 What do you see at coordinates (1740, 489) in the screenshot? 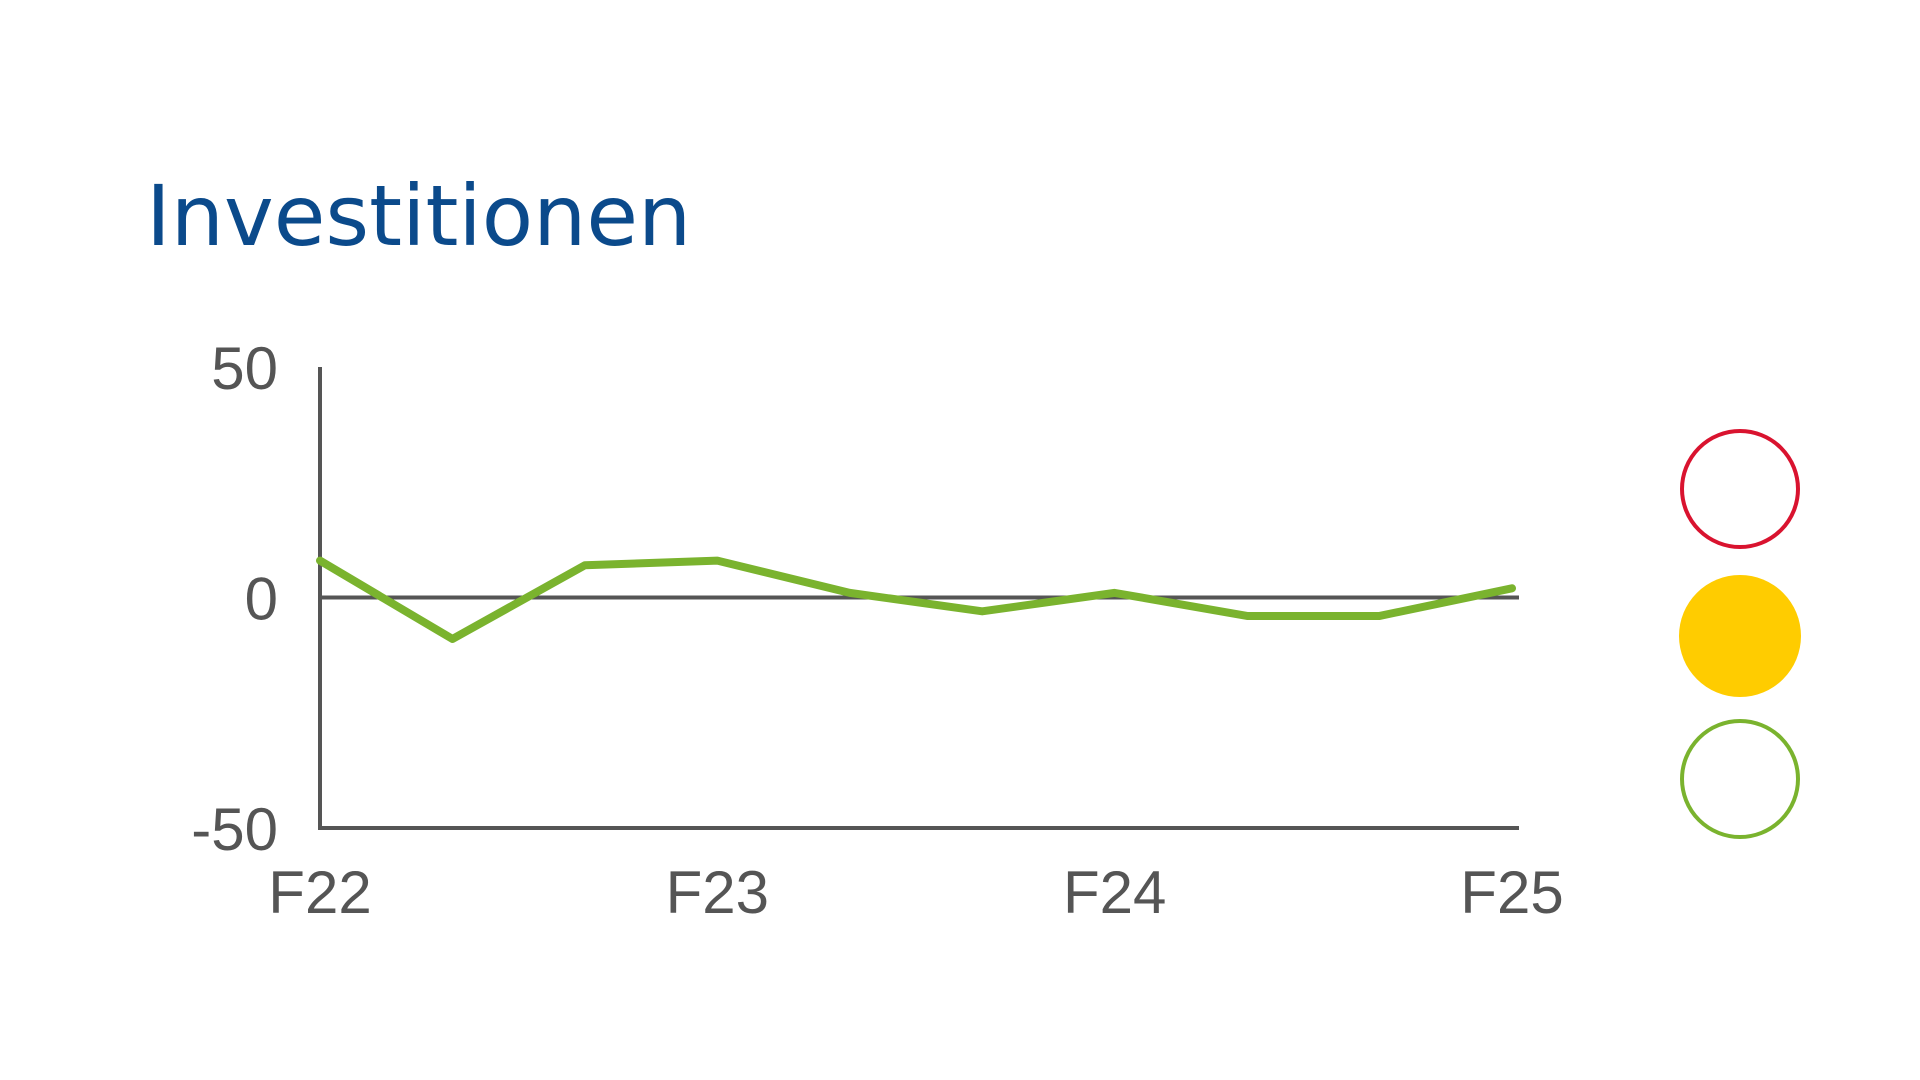
I see `status-light-red` at bounding box center [1740, 489].